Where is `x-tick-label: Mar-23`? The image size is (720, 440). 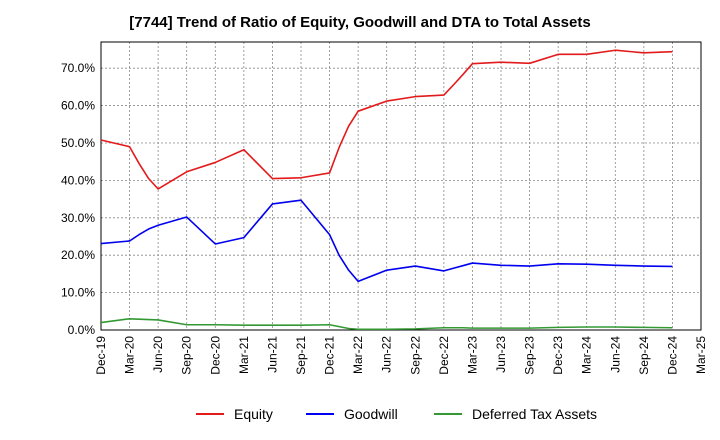
x-tick-label: Mar-23 is located at coordinates (472, 355).